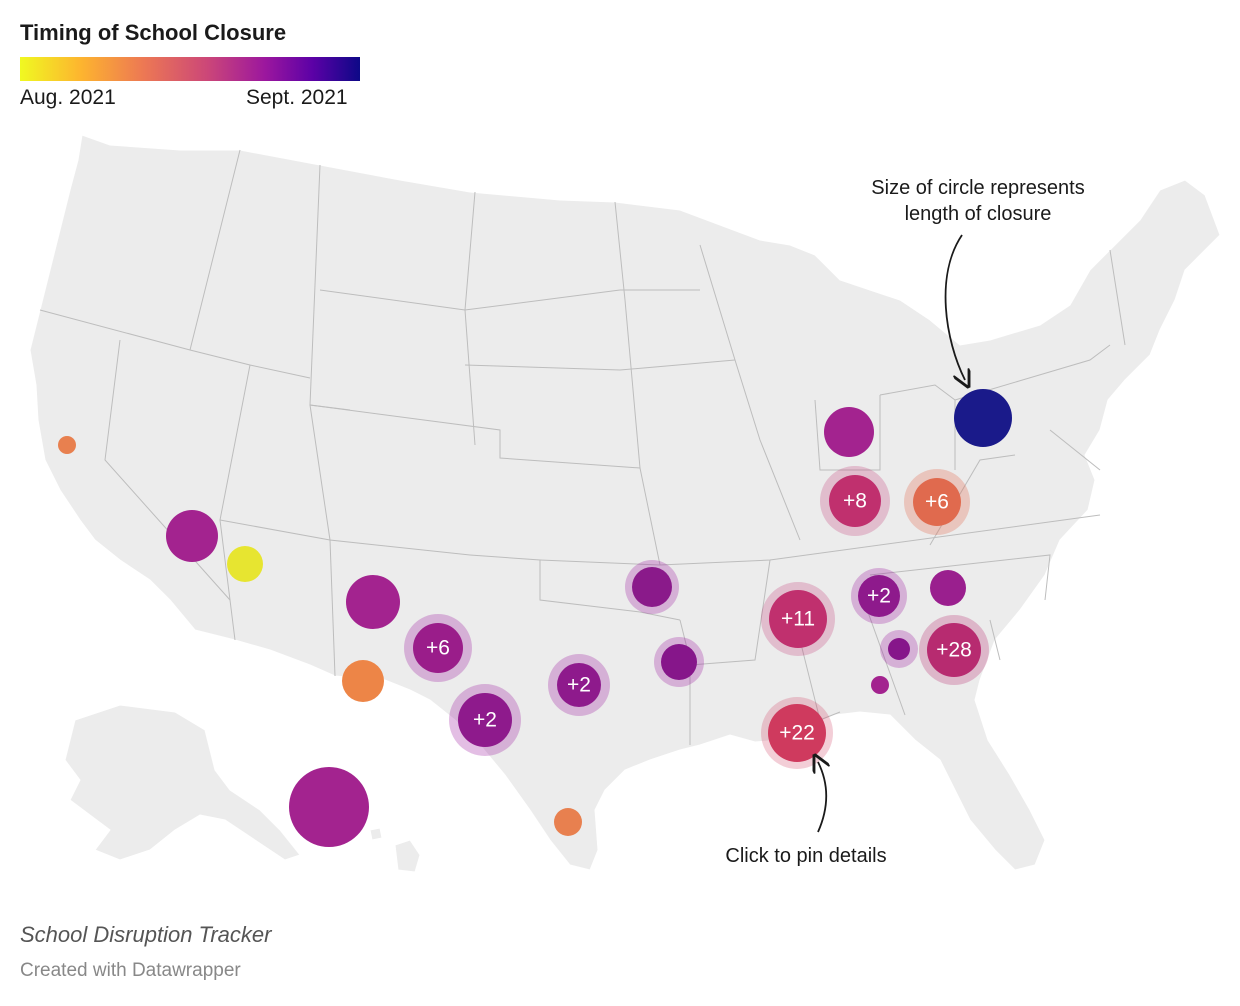  I want to click on clustered-circles: +8 +6 +2 +11 +28 +22 +6 +2 +2, so click(696, 617).